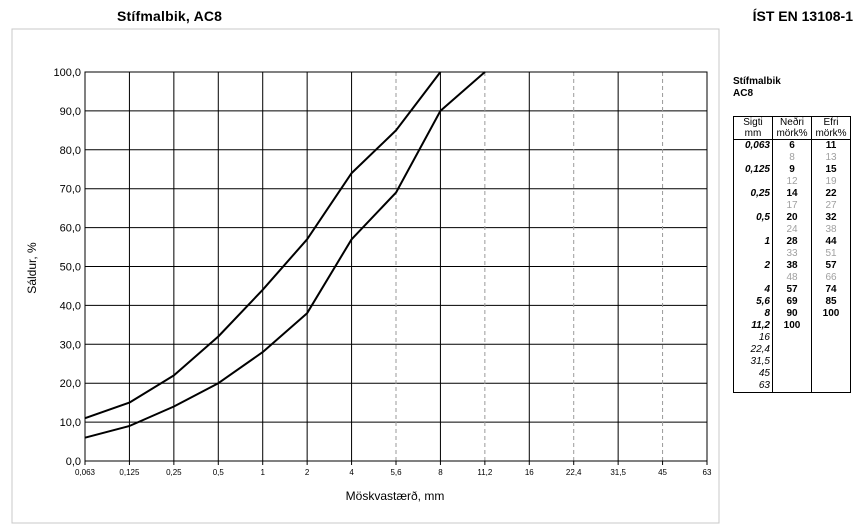 The image size is (861, 532). What do you see at coordinates (574, 472) in the screenshot?
I see `x-tick-label: 22,4` at bounding box center [574, 472].